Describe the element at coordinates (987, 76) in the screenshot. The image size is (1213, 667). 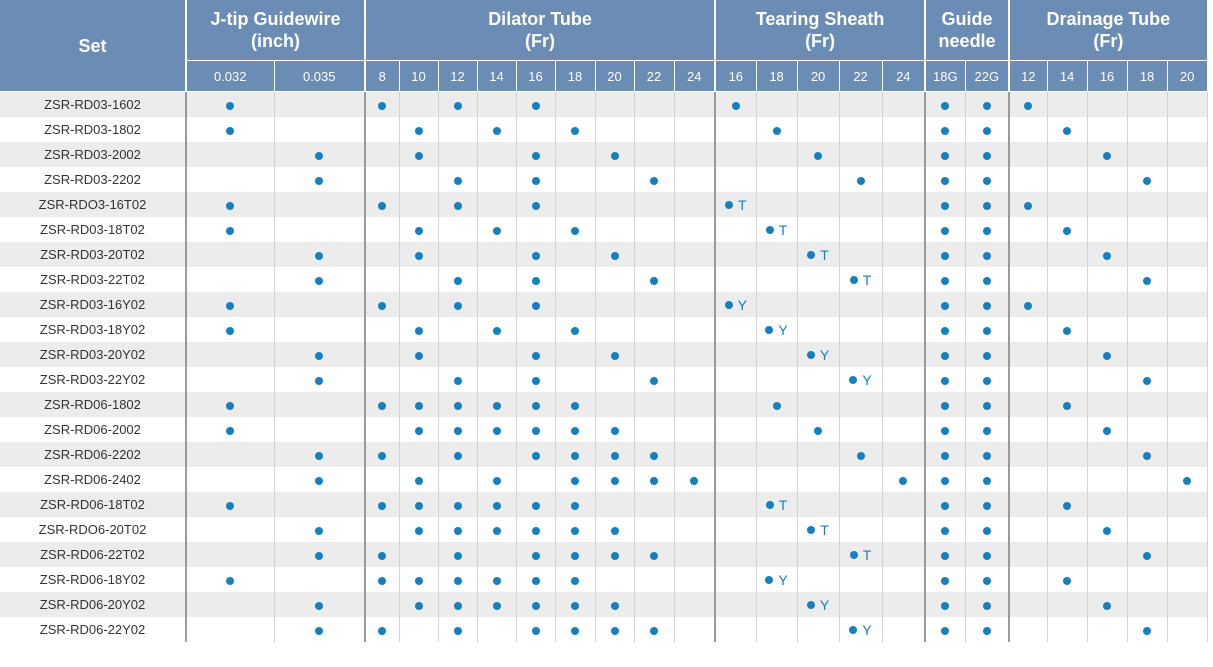
I see `needle-size-header: 22G` at that location.